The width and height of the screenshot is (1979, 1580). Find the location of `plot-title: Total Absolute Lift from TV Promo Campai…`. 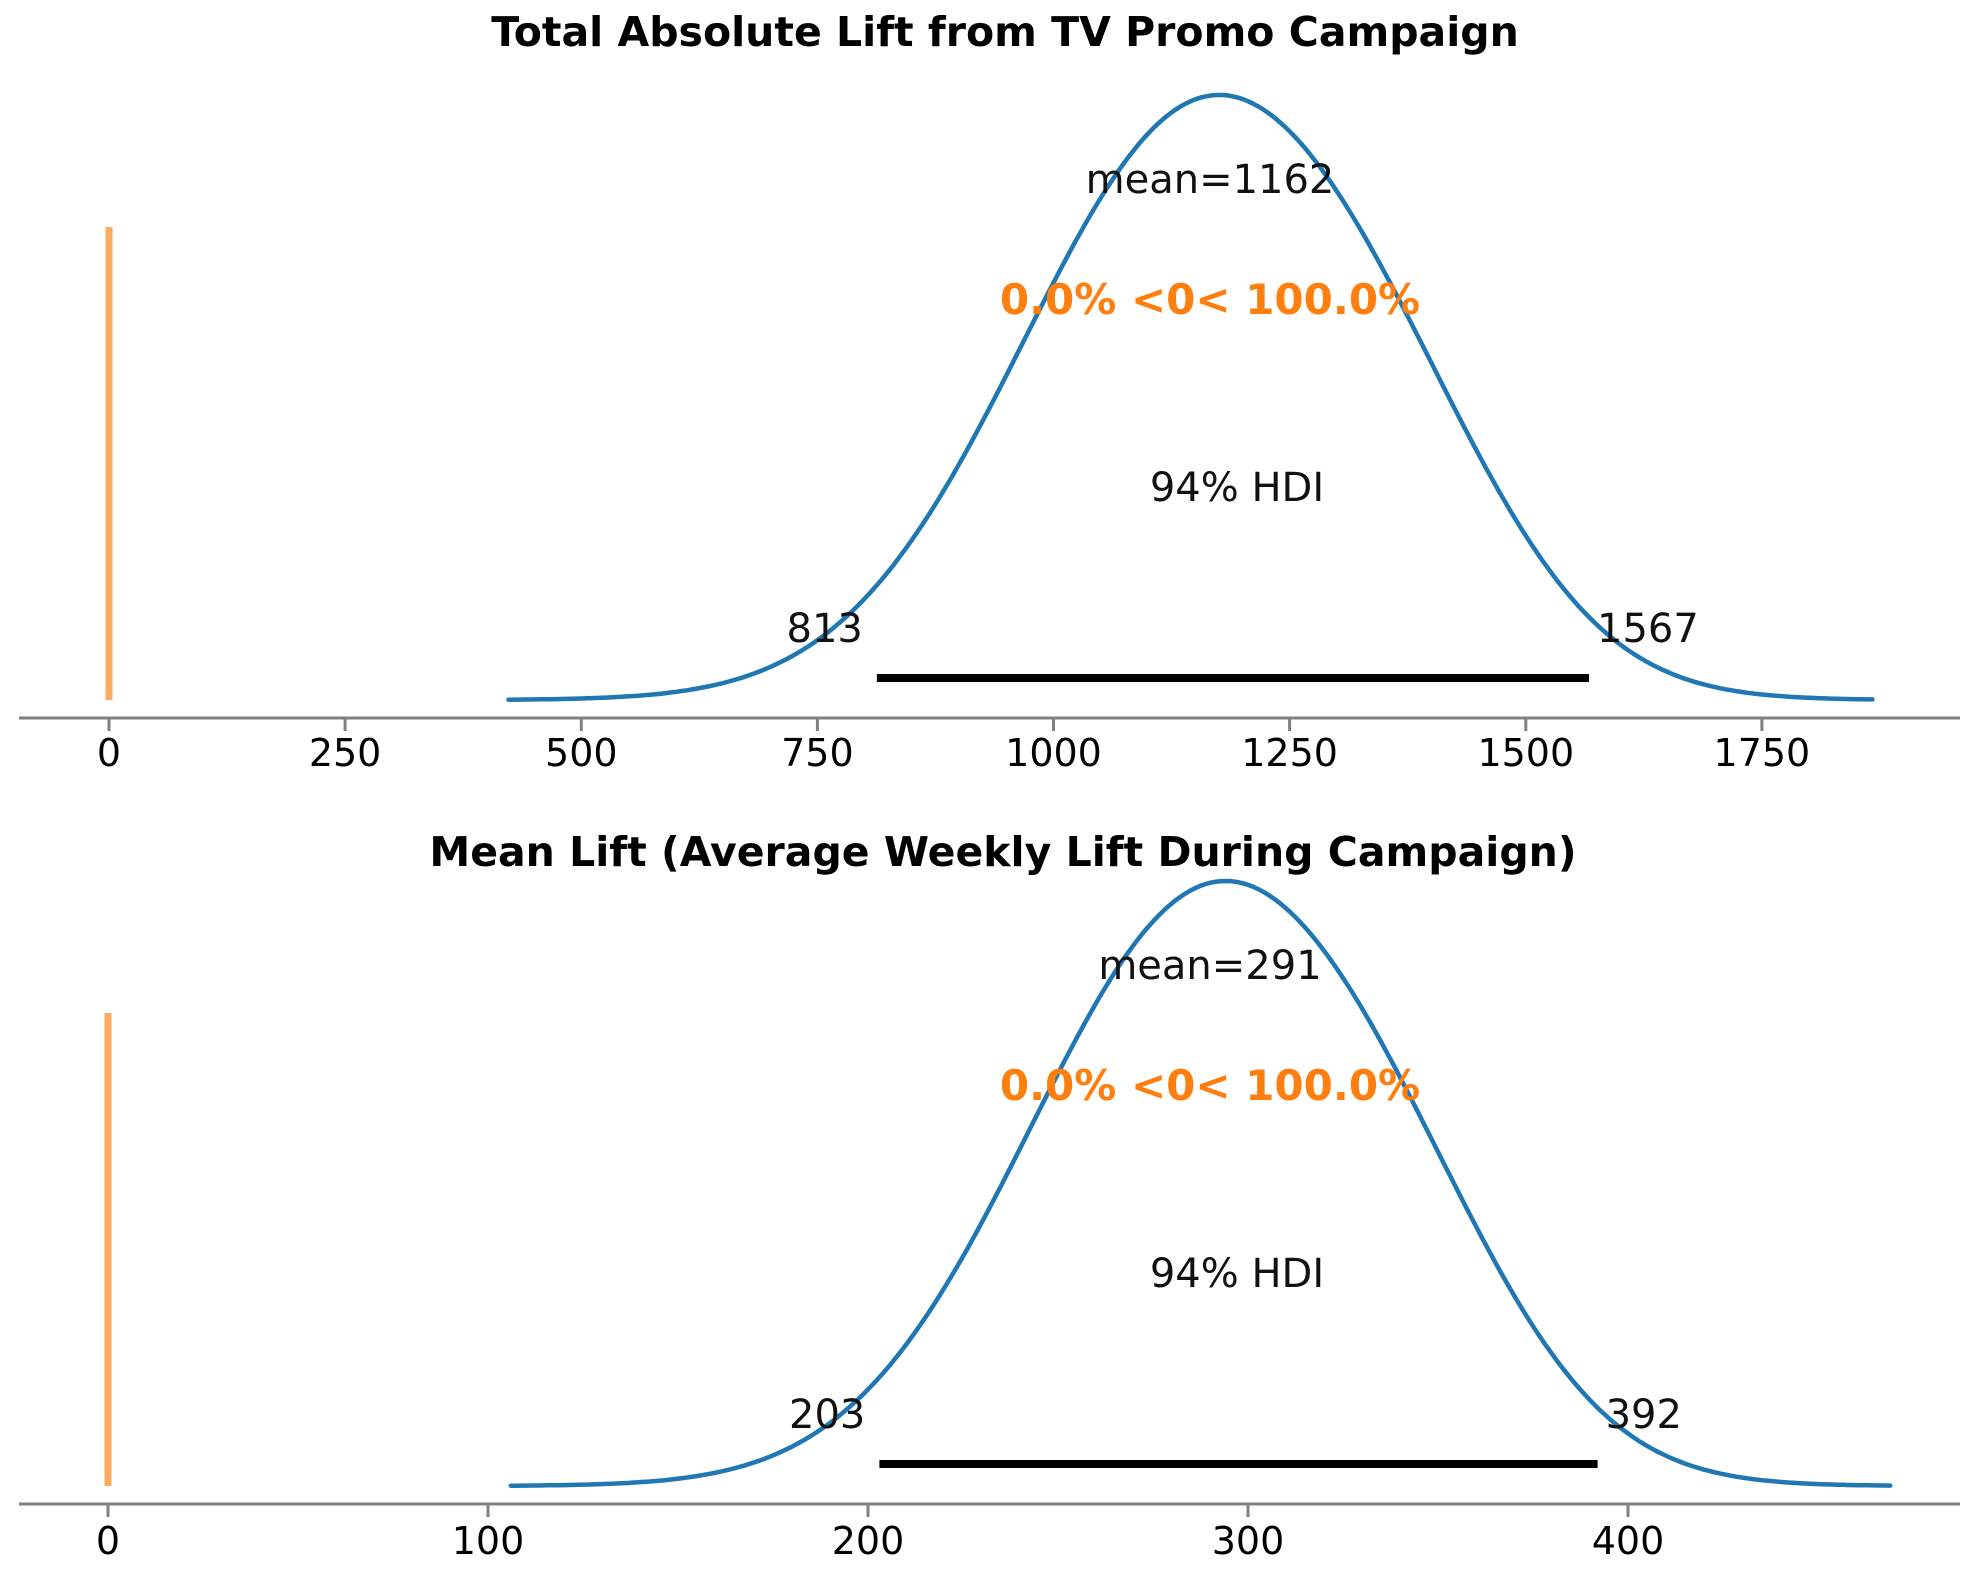

plot-title: Total Absolute Lift from TV Promo Campai… is located at coordinates (1005, 32).